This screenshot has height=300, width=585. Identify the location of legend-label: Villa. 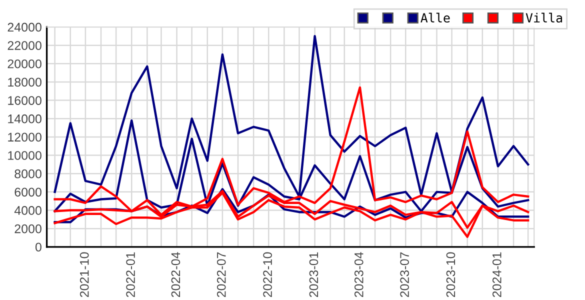
(544, 17).